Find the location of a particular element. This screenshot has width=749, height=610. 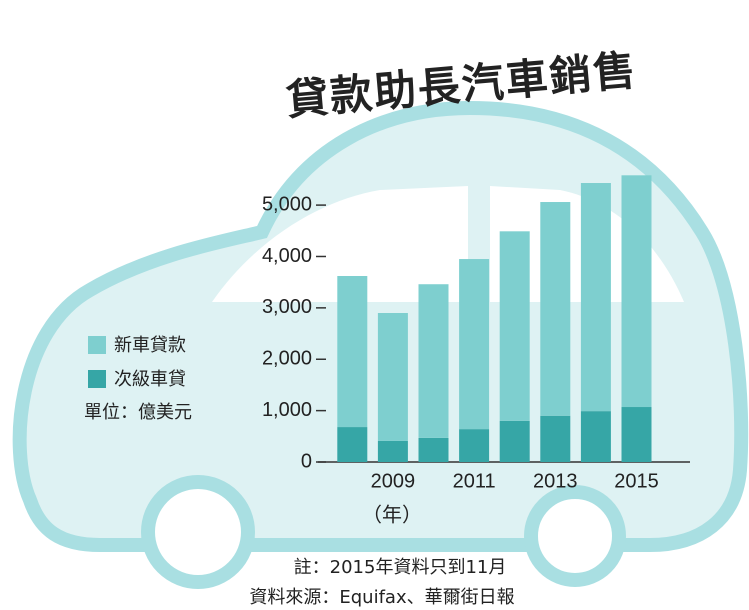

y-tick-label: 3,000 is located at coordinates (287, 307).